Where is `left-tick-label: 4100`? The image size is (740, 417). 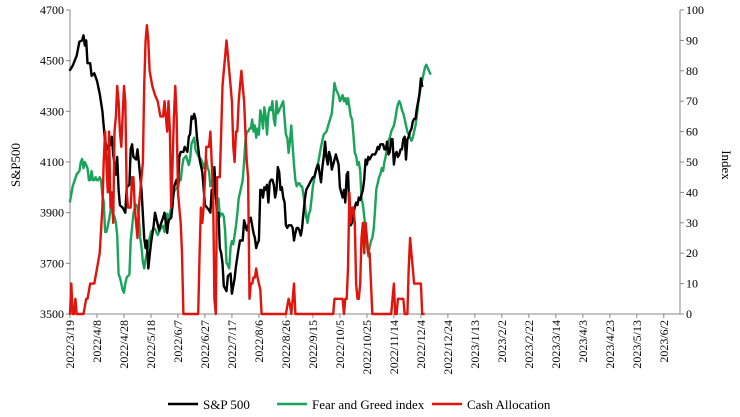
left-tick-label: 4100 is located at coordinates (52, 162).